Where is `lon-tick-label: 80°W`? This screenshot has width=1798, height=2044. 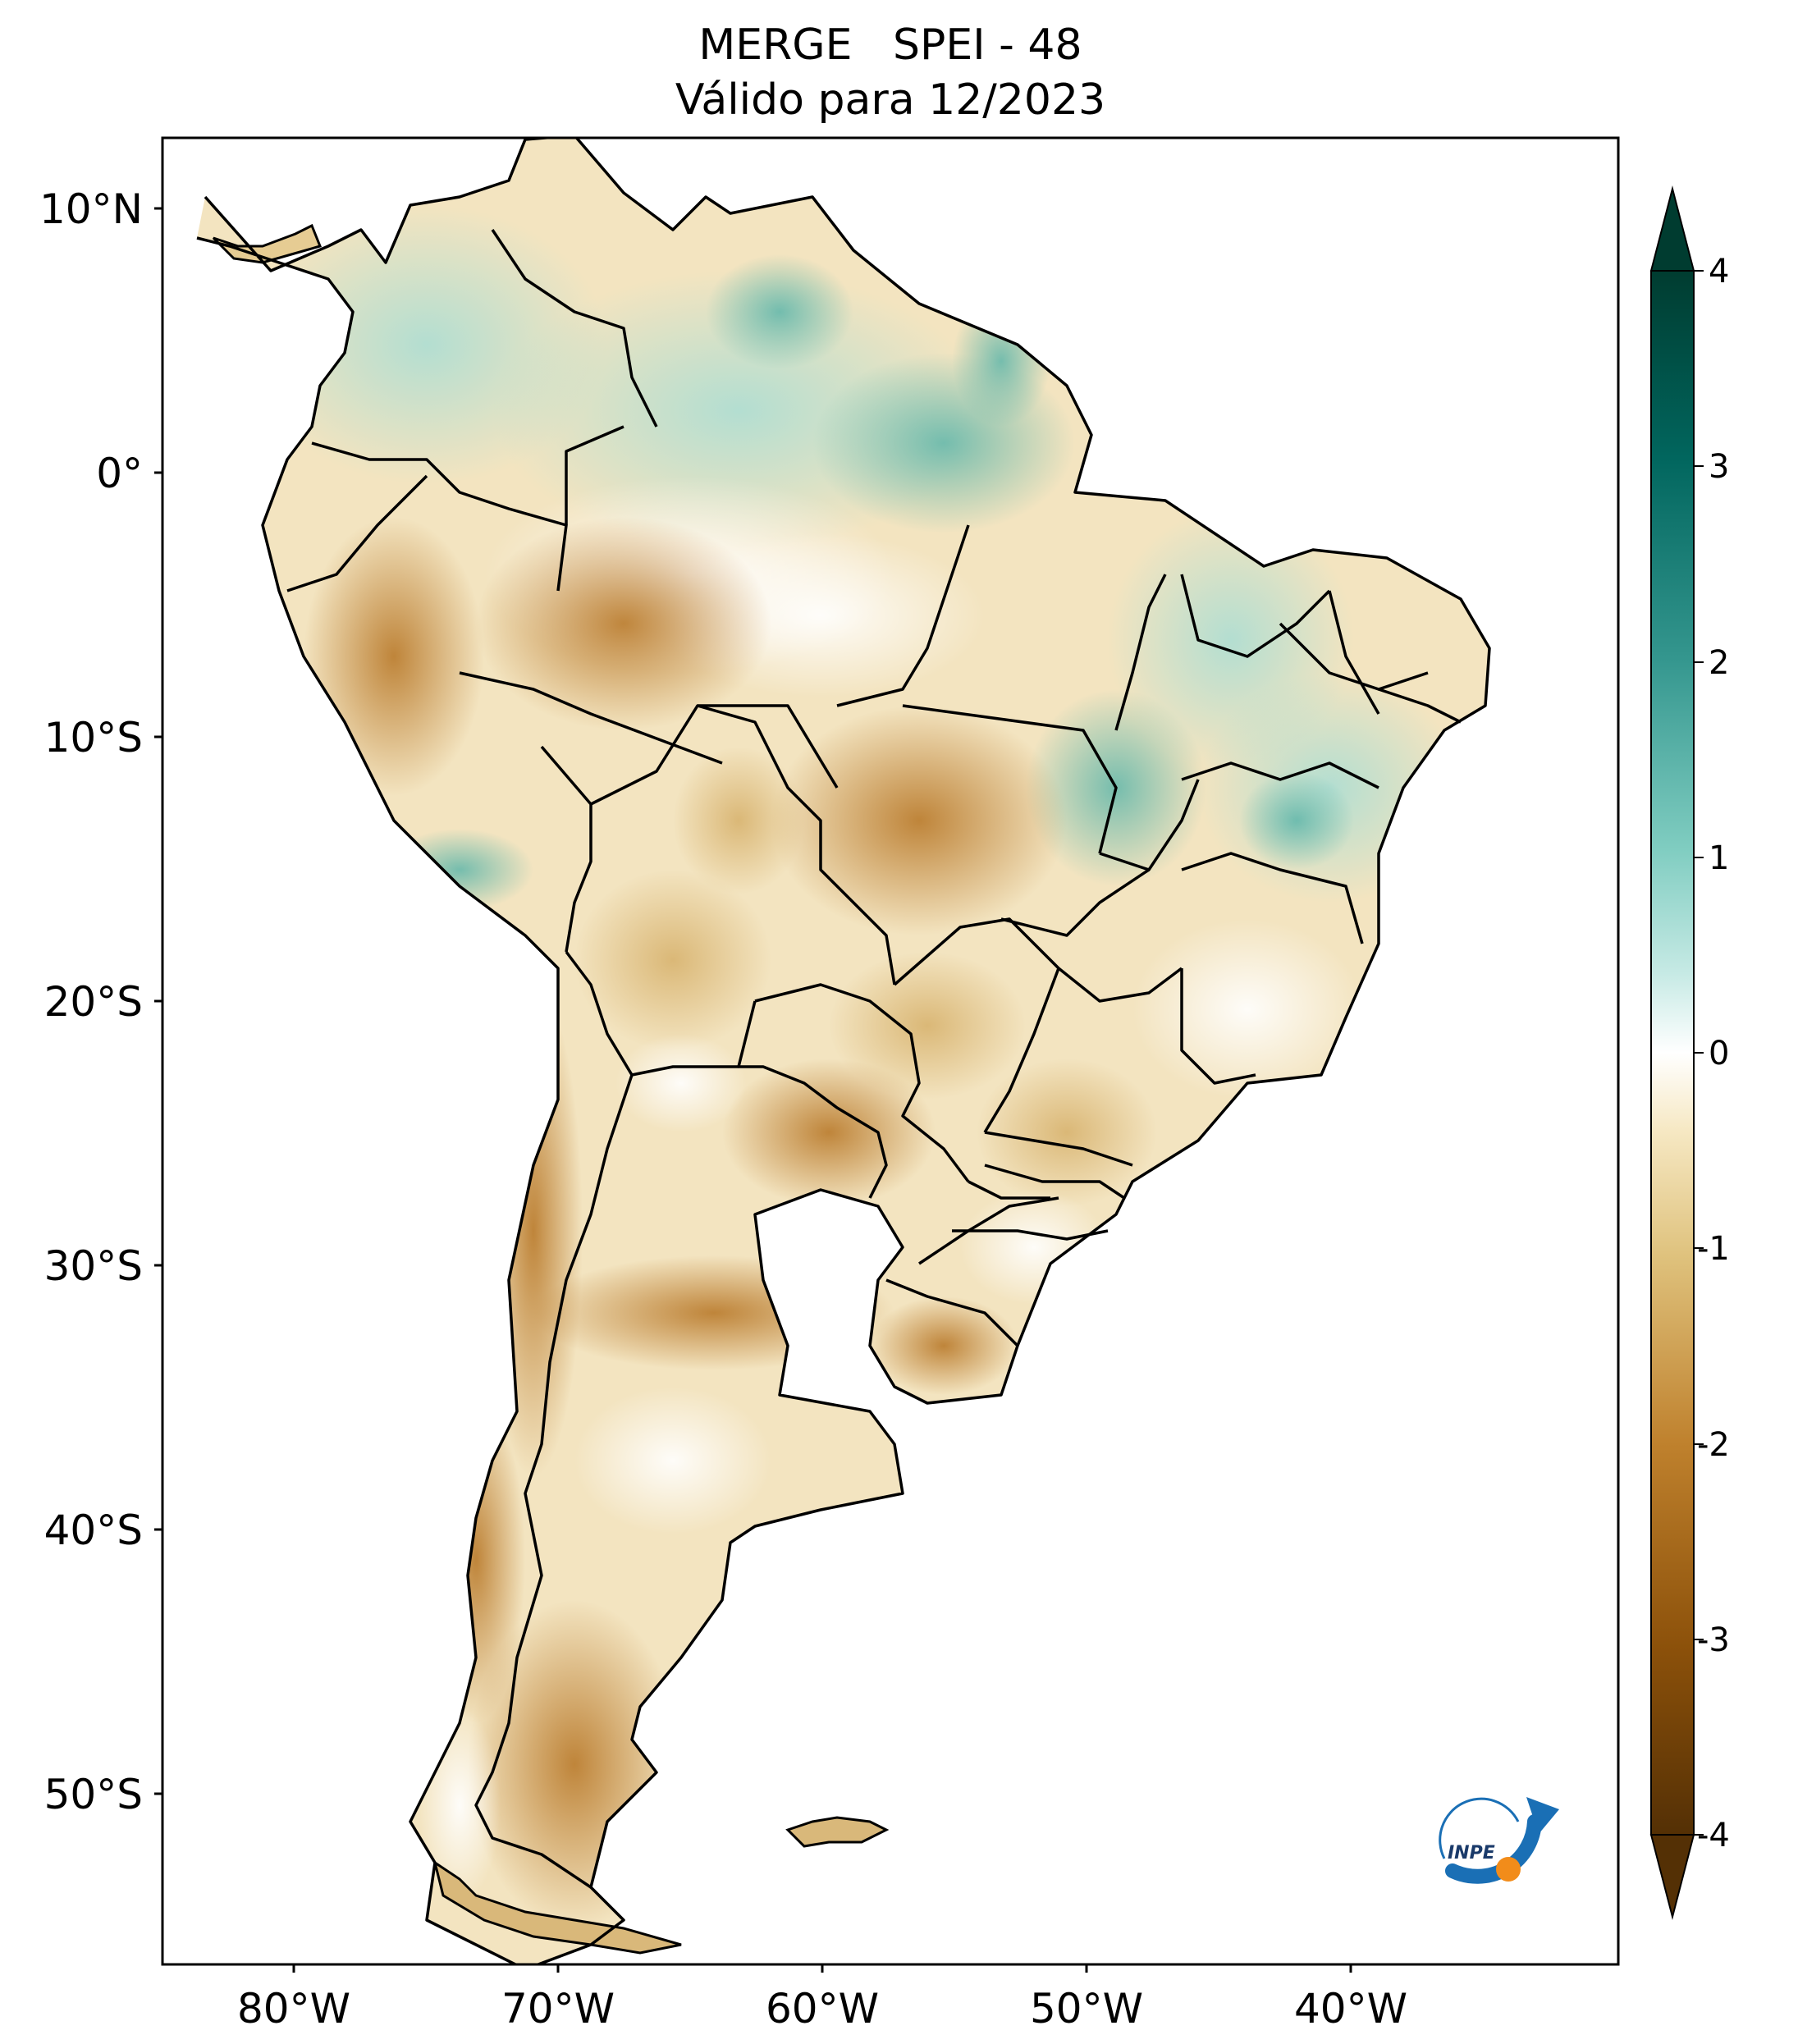
lon-tick-label: 80°W is located at coordinates (293, 2009).